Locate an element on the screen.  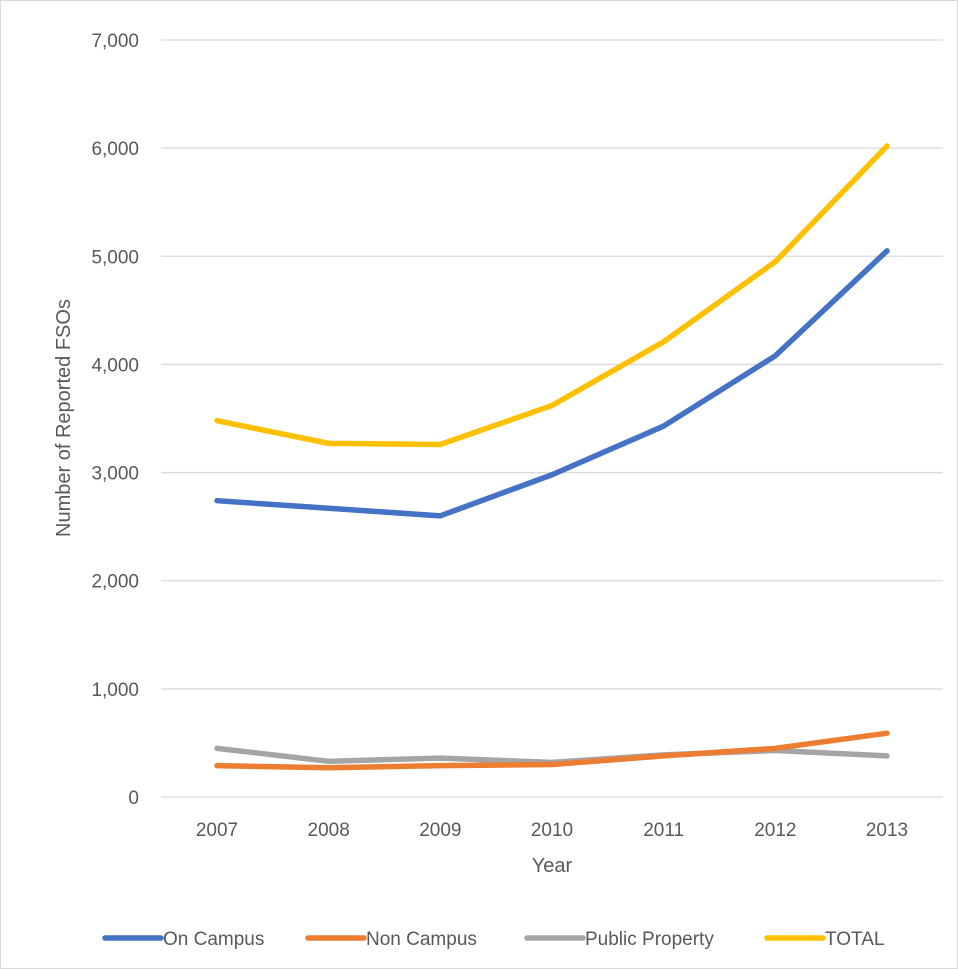
y-tick-label: 7,000 is located at coordinates (115, 41).